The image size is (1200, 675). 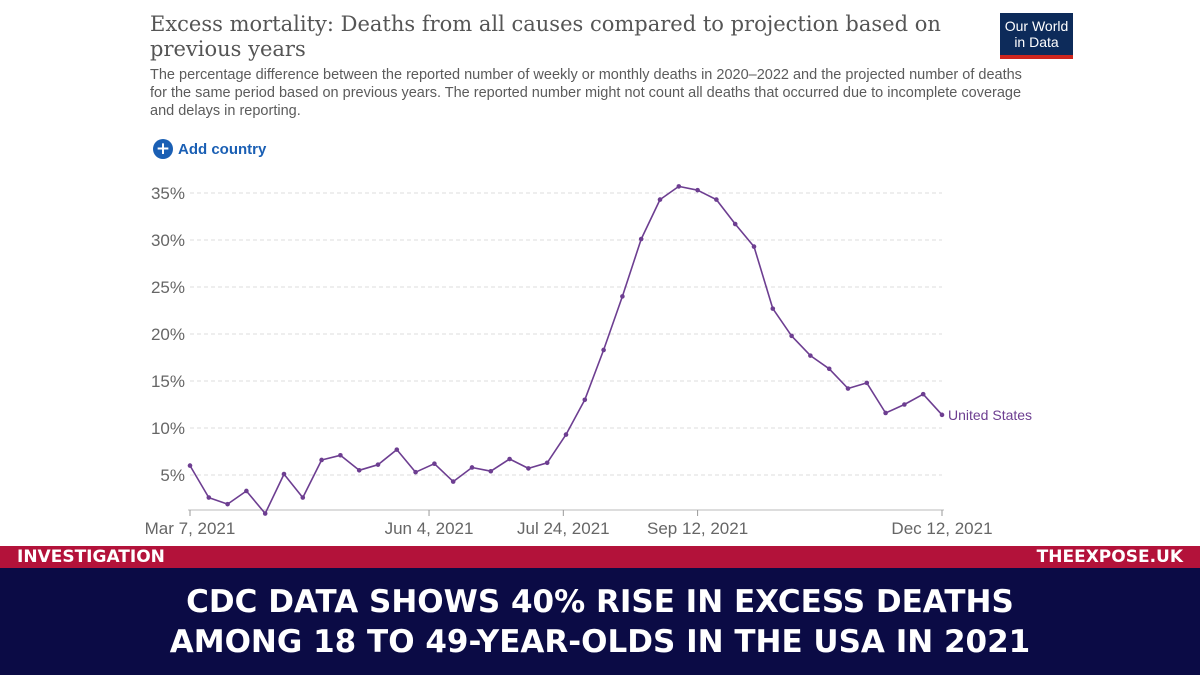 I want to click on x-tick-label: Sep 12, 2021, so click(x=697, y=528).